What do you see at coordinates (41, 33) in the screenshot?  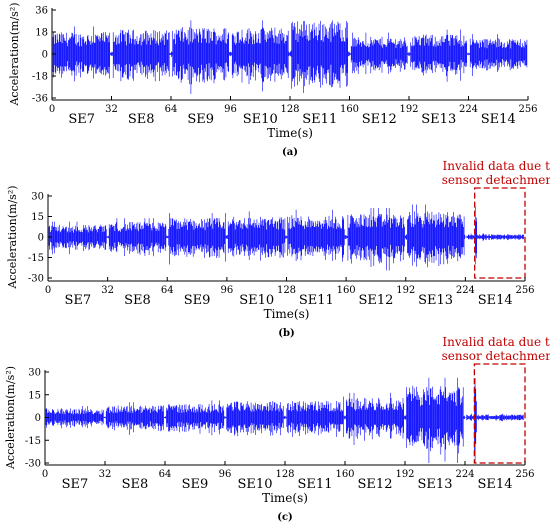 I see `y-tick-label: 18` at bounding box center [41, 33].